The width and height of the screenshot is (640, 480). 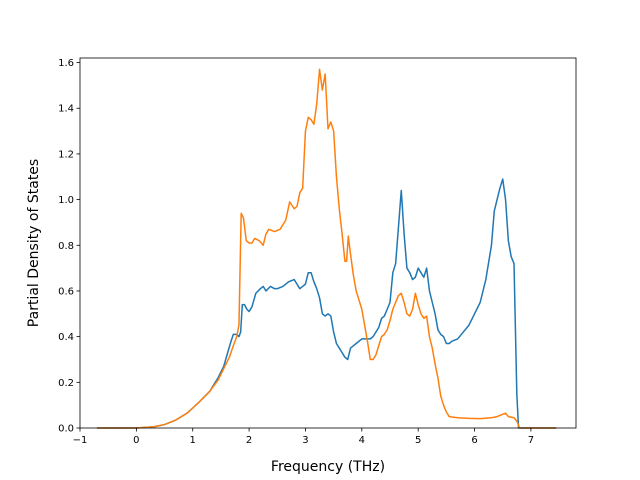 I want to click on y-tick-label: 1.6, so click(x=66, y=63).